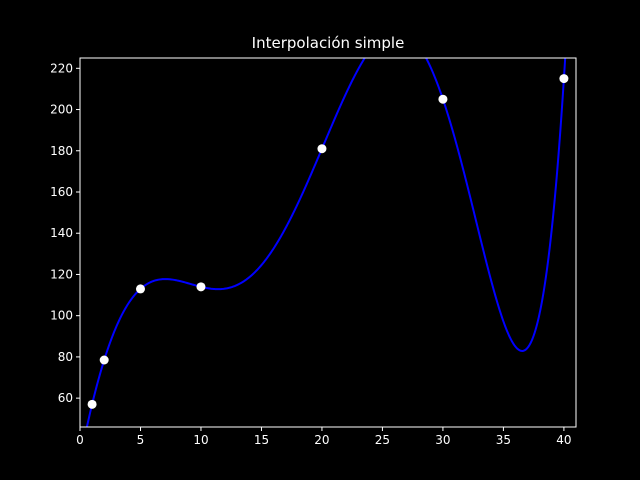 The height and width of the screenshot is (480, 640). I want to click on x-axis: 0 5 10 15 20 25 30 35 40, so click(324, 437).